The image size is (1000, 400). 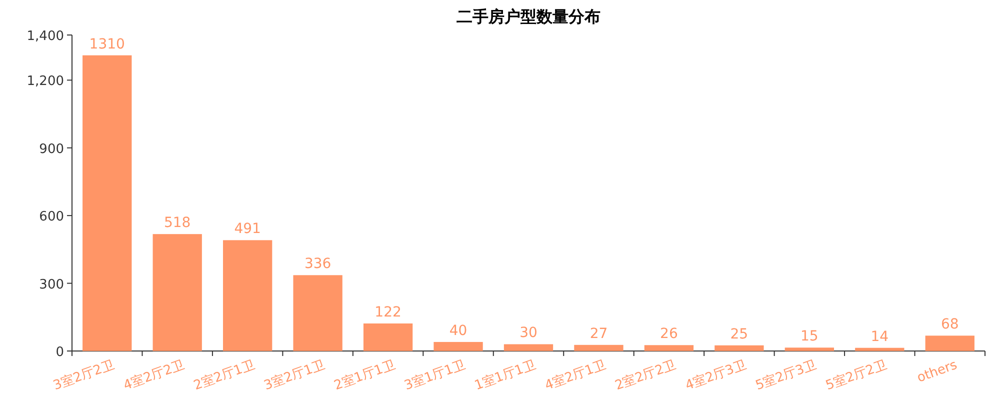 I want to click on data-label: 25, so click(x=739, y=334).